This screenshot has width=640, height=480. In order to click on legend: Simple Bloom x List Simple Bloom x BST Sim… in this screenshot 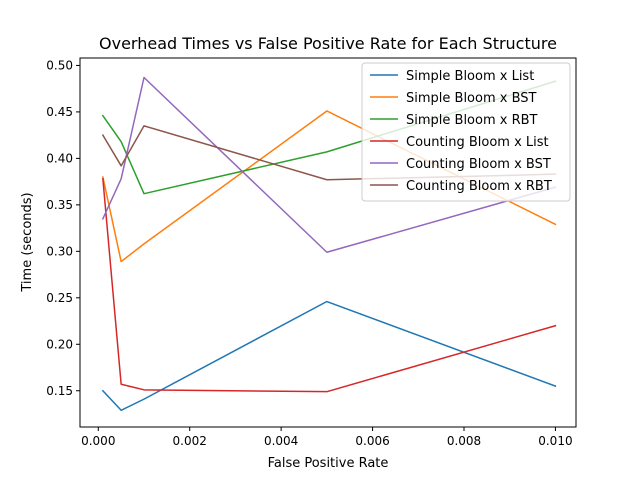, I will do `click(466, 132)`.